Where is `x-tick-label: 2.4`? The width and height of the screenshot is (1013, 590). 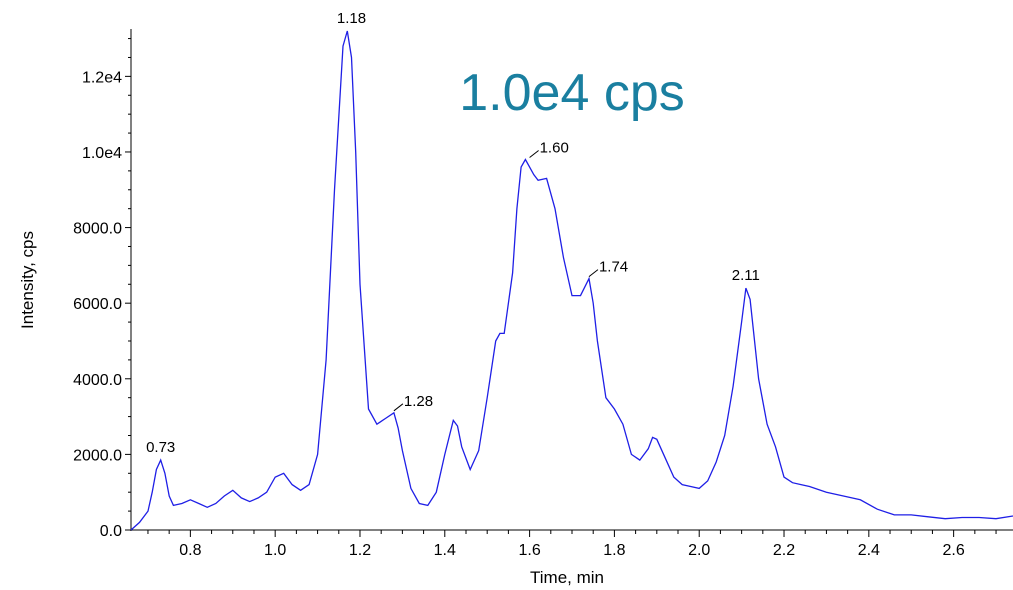
x-tick-label: 2.4 is located at coordinates (869, 550).